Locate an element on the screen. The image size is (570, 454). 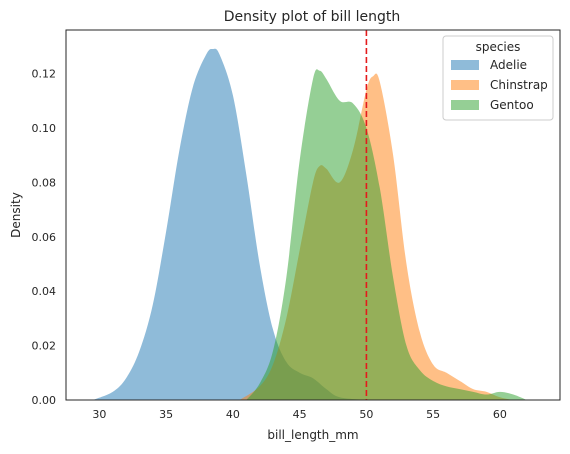
x-axis-ticks: 30 35 40 45 50 55 60 is located at coordinates (299, 414).